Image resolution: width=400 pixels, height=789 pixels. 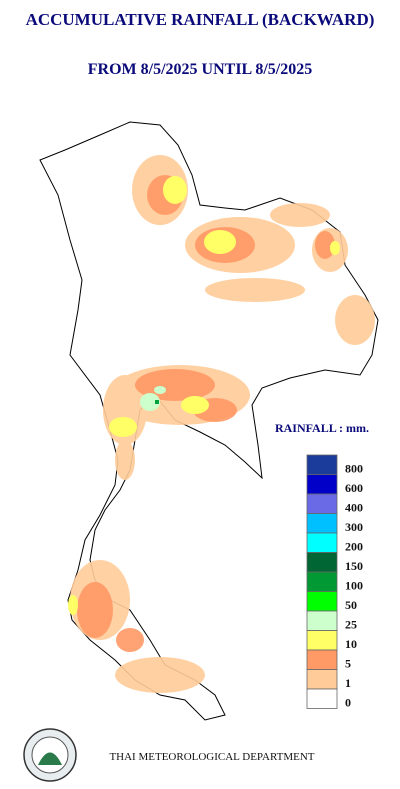 What do you see at coordinates (354, 586) in the screenshot?
I see `legend-label: 100` at bounding box center [354, 586].